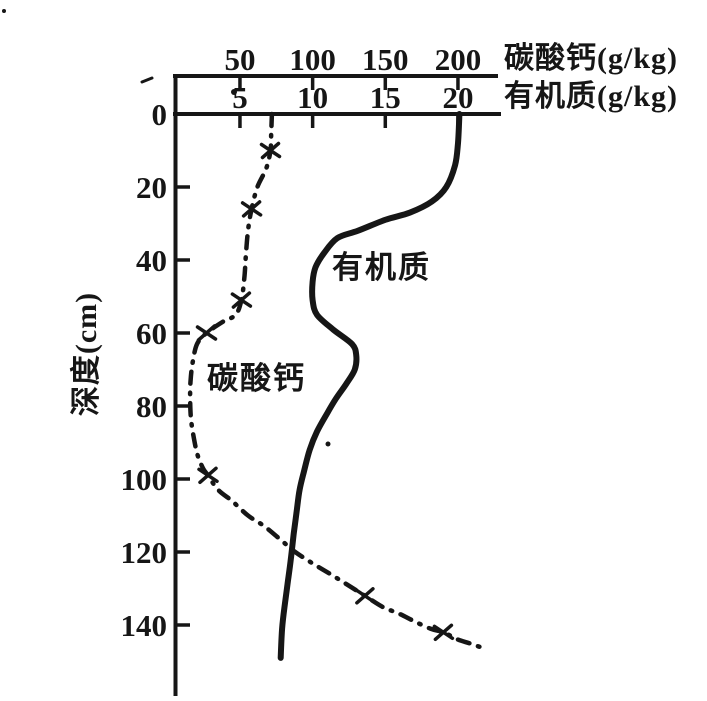  I want to click on caco3-axis-ticks: 50 100 150 200, so click(352, 66).